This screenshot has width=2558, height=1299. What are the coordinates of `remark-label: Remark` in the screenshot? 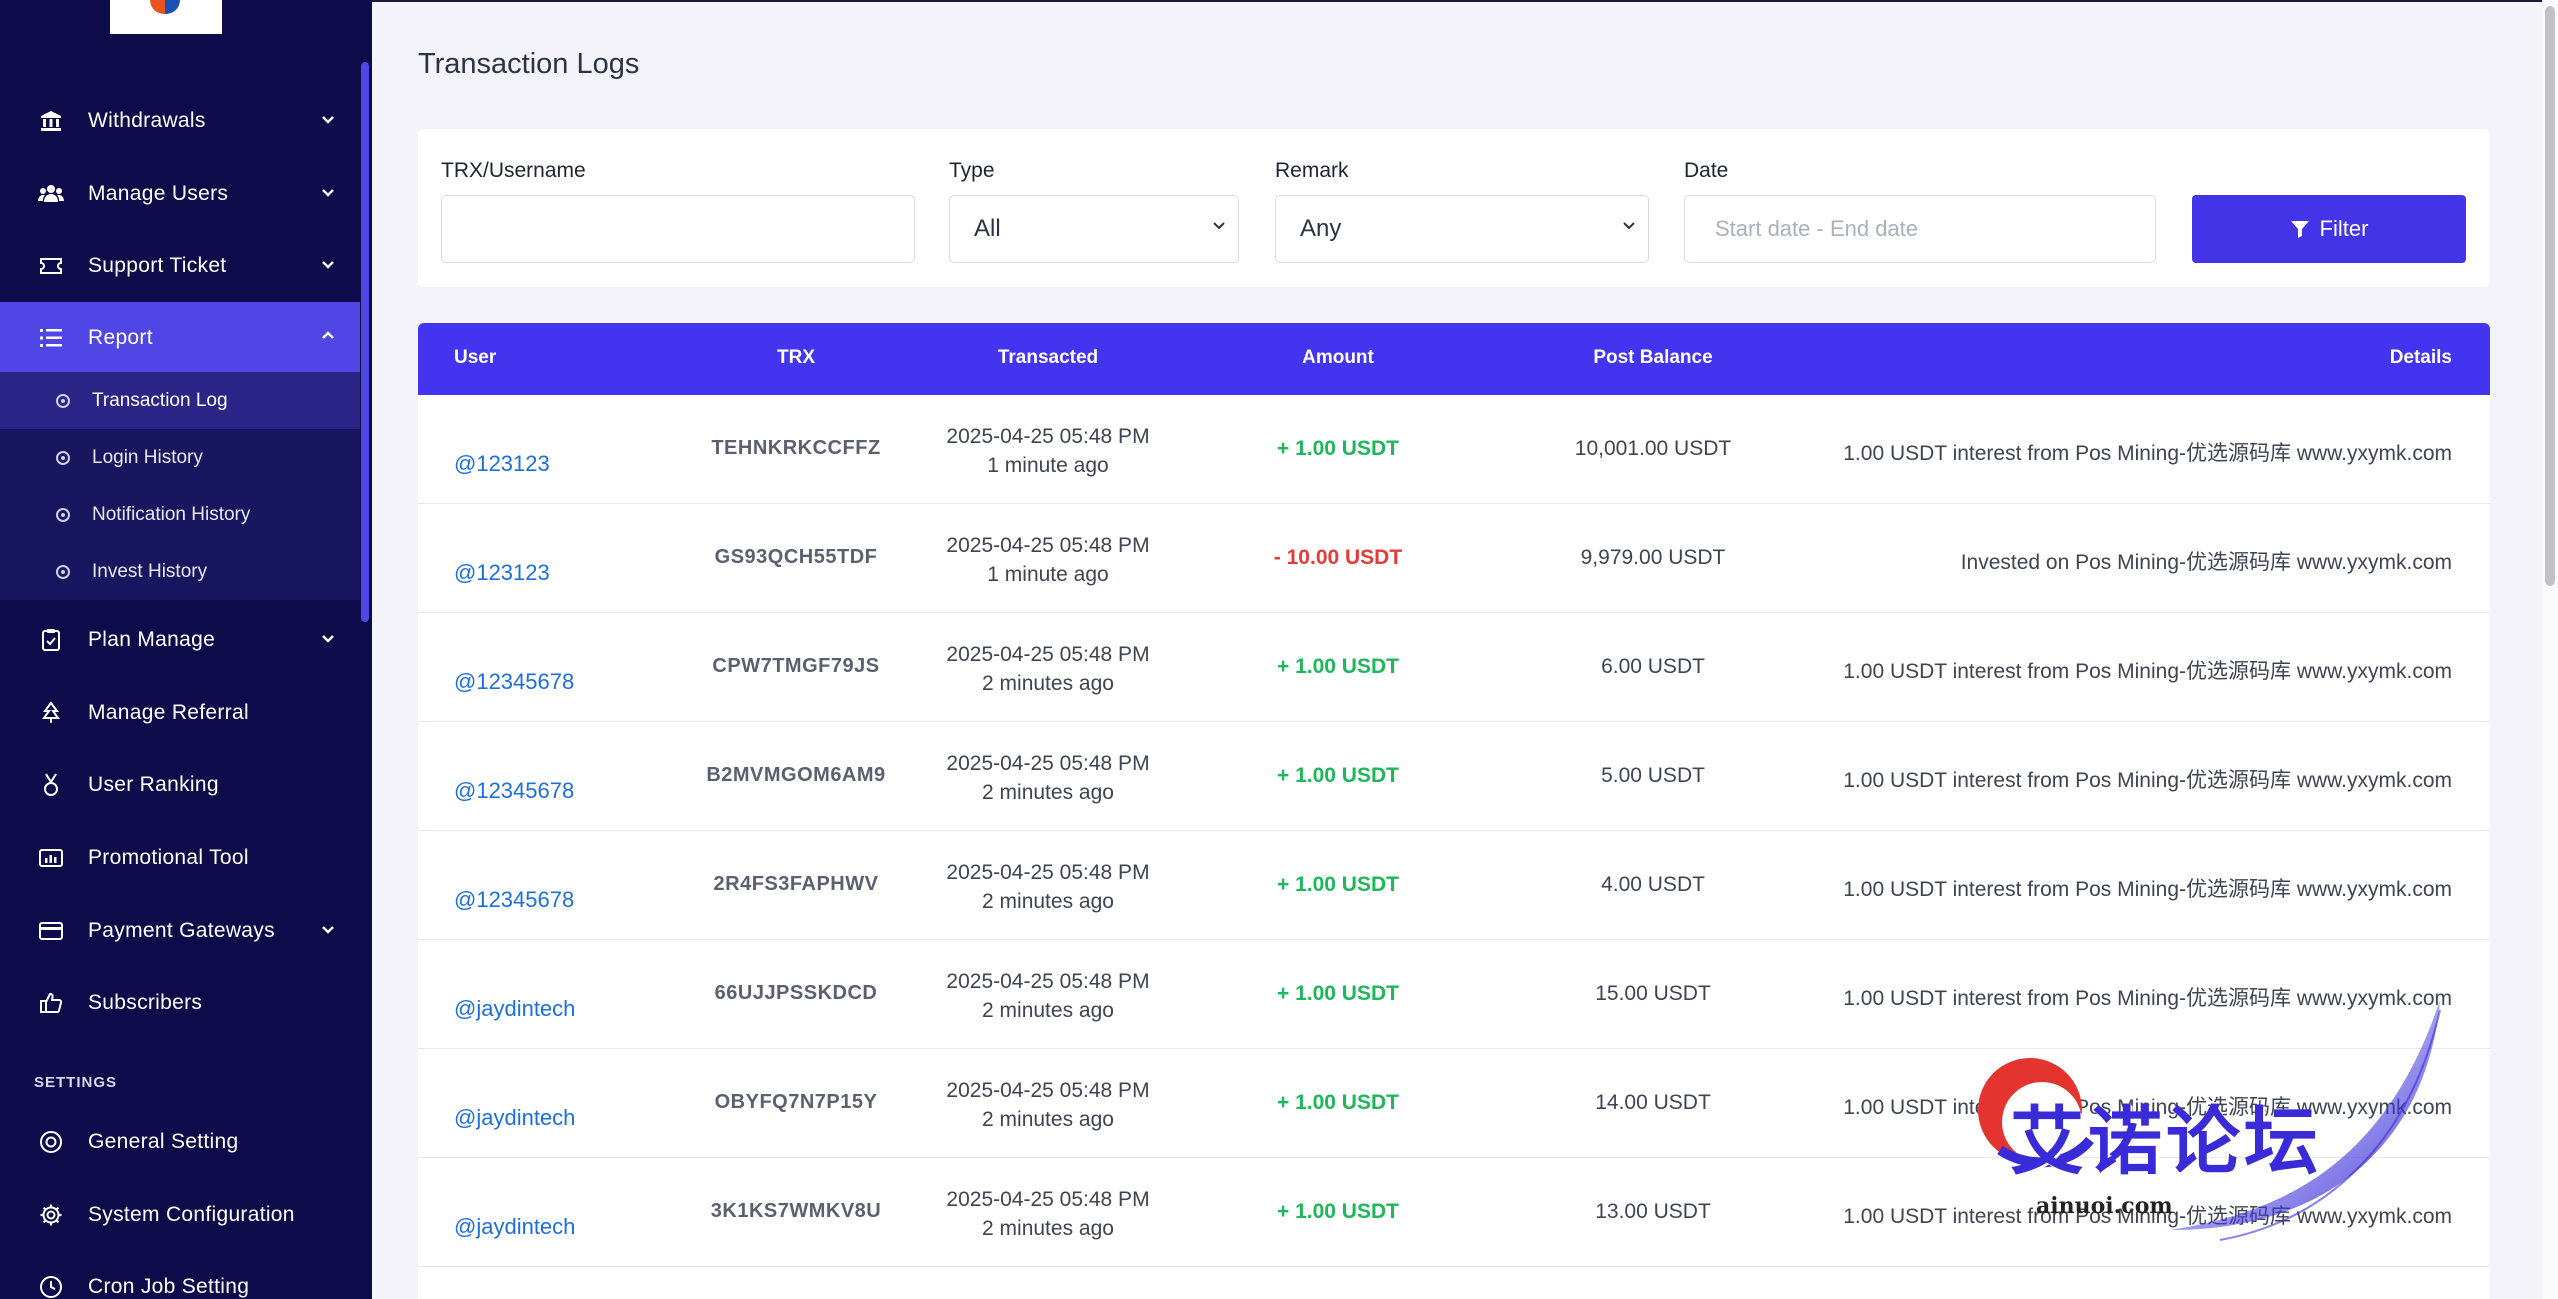 It's located at (1312, 170).